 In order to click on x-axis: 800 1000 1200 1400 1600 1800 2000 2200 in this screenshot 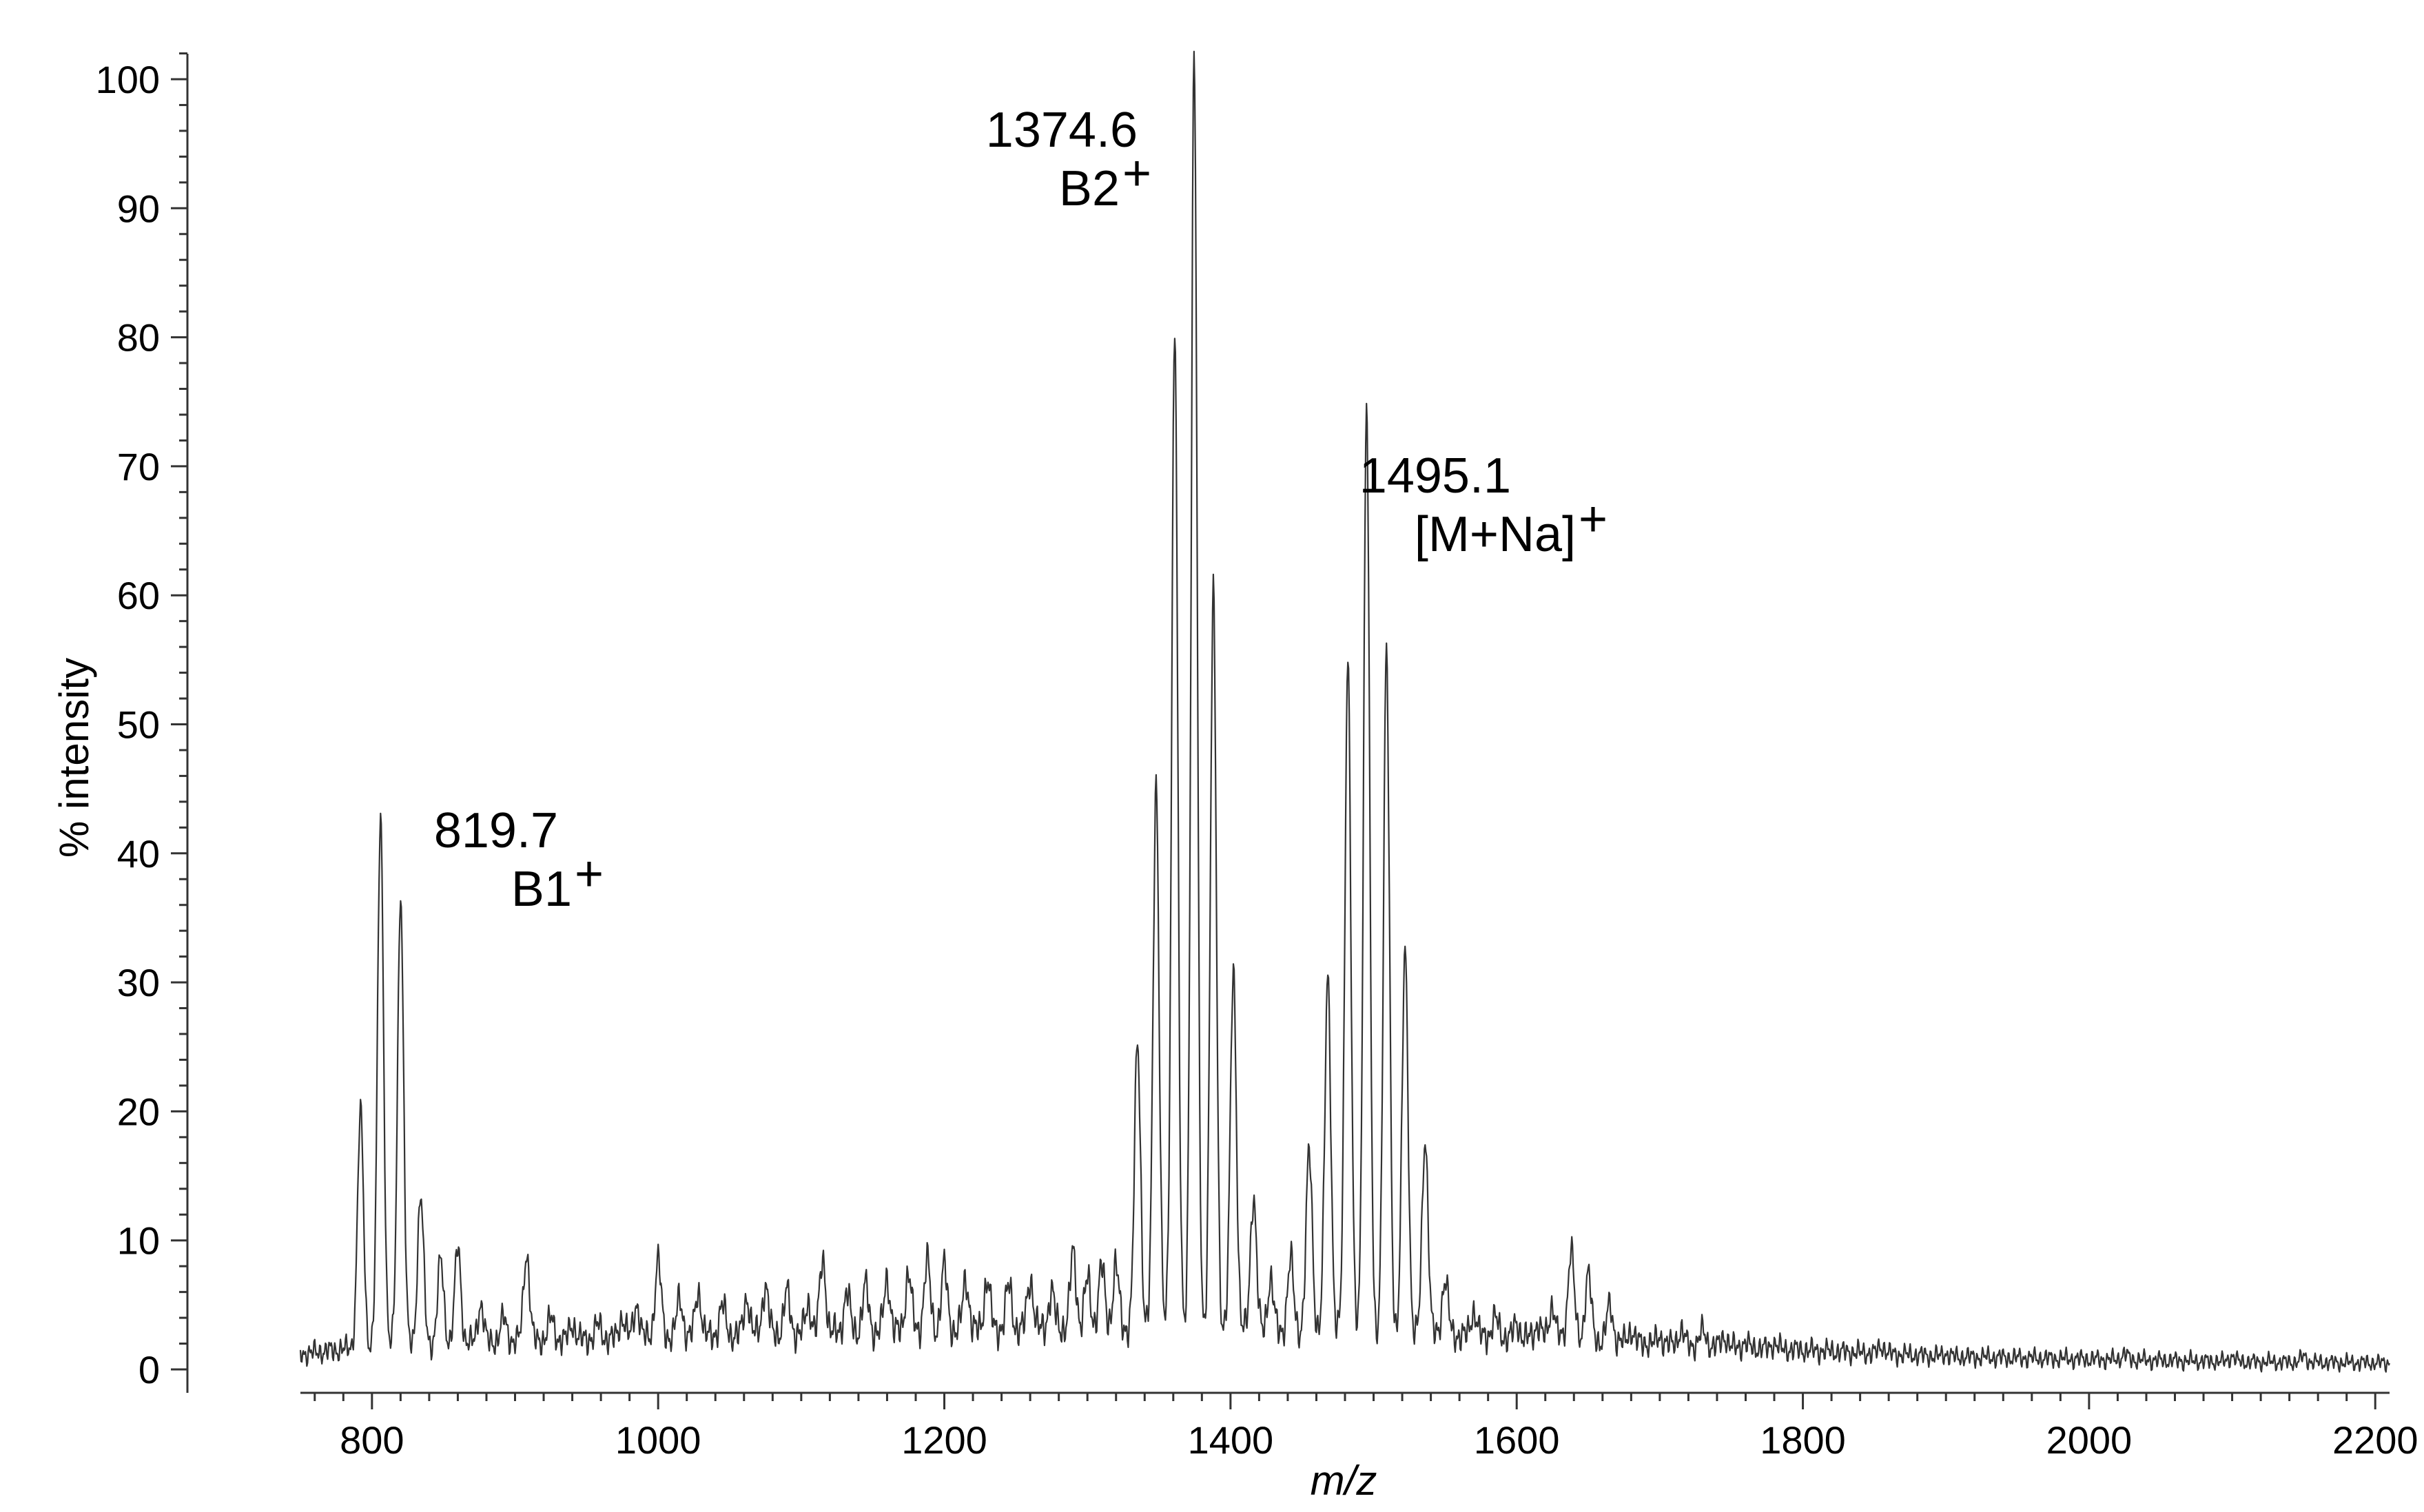, I will do `click(1359, 1426)`.